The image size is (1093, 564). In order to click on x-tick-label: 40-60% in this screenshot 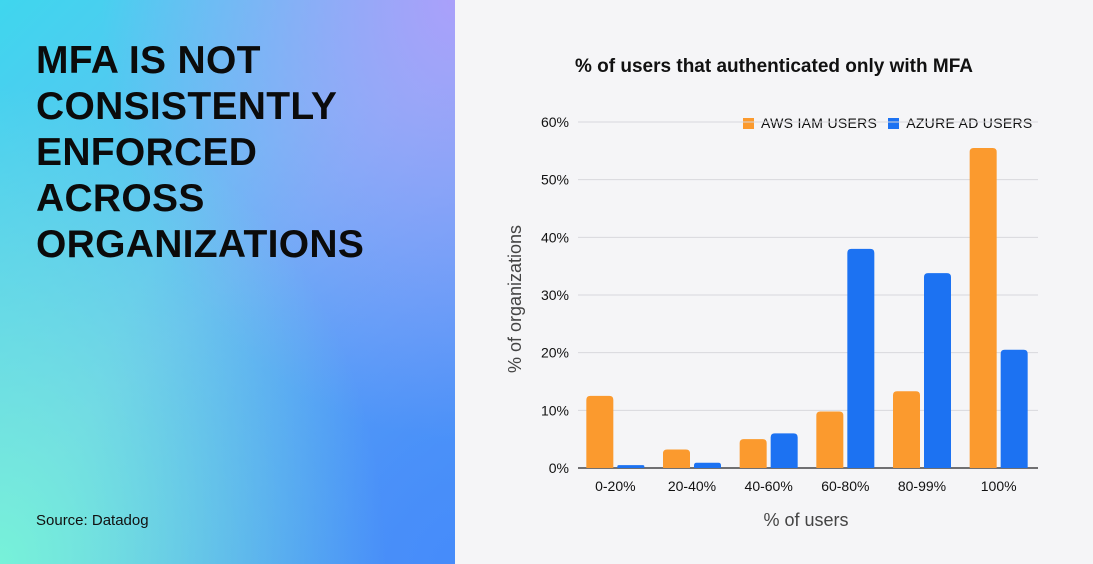, I will do `click(769, 486)`.